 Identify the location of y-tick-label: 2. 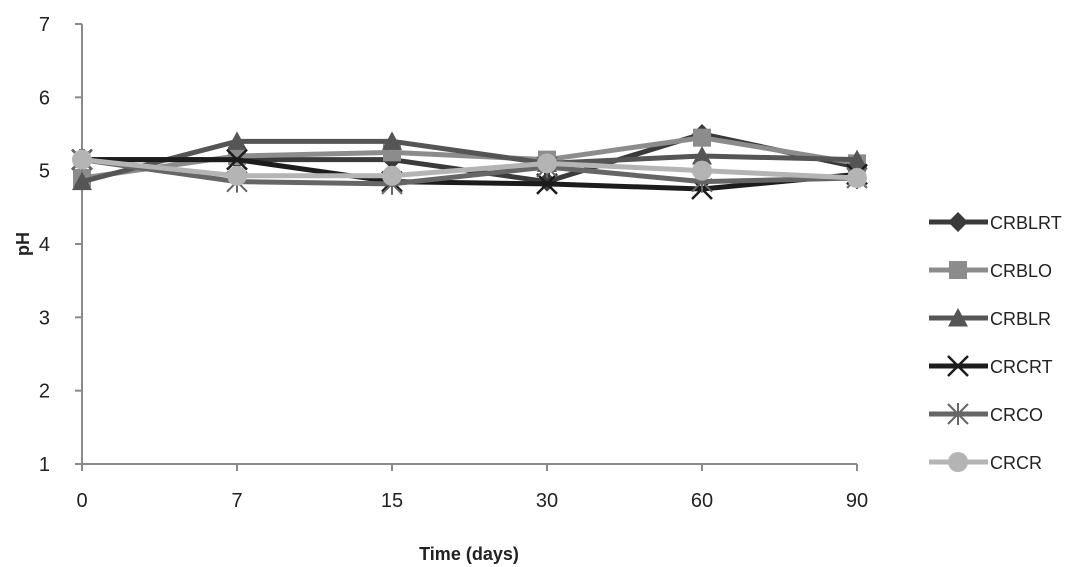
(44, 392).